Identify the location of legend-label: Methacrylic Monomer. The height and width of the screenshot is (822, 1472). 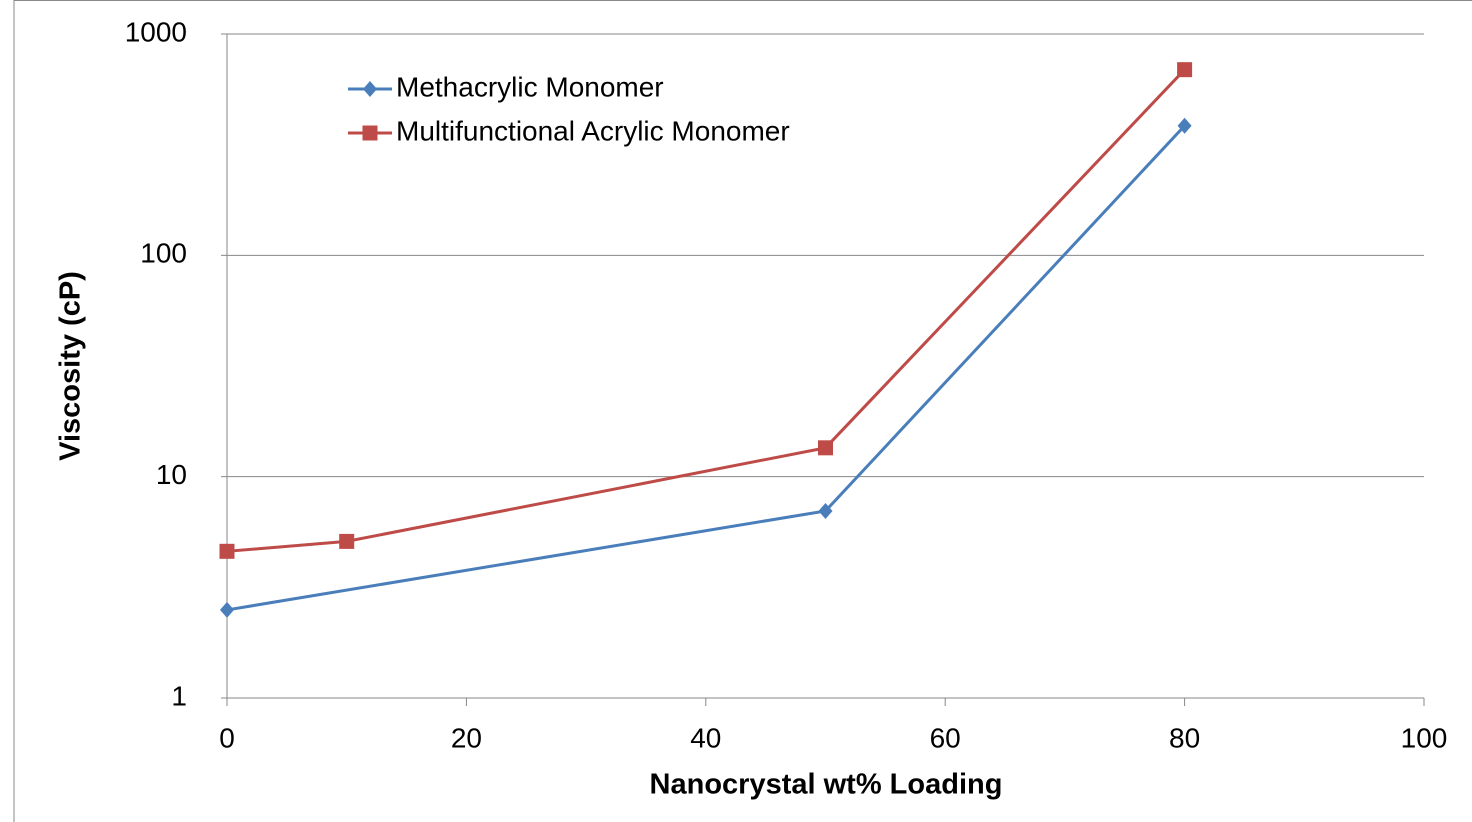
(530, 86).